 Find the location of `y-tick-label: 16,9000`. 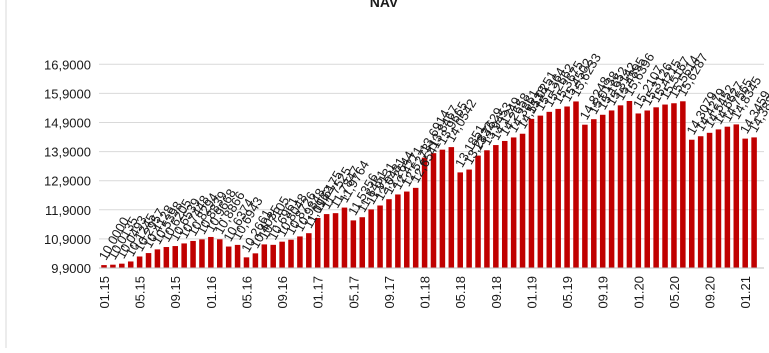

y-tick-label: 16,9000 is located at coordinates (67, 64).